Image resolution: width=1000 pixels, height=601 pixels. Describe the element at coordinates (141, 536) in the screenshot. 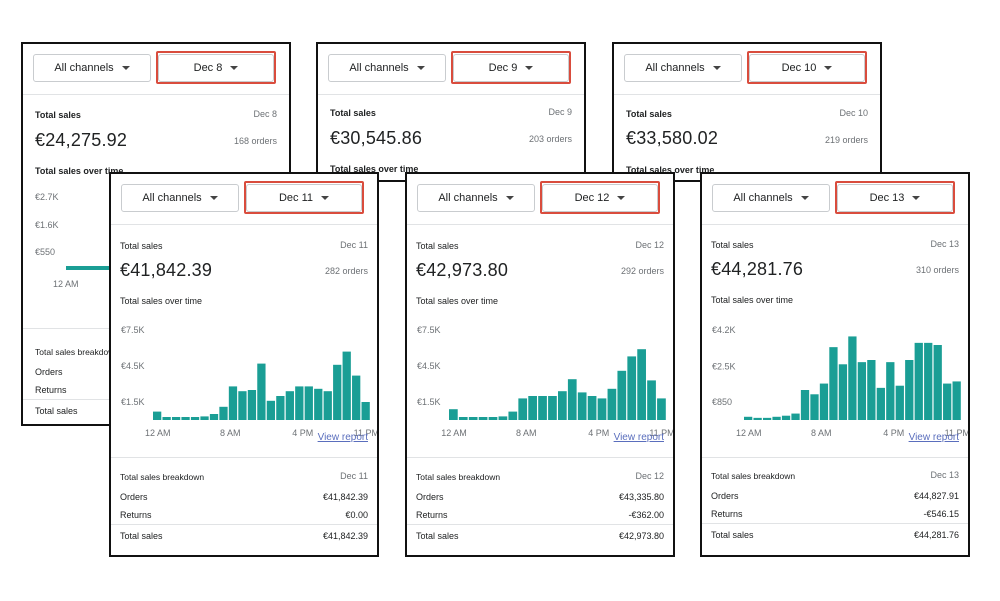

I see `total-label: Total sales` at that location.